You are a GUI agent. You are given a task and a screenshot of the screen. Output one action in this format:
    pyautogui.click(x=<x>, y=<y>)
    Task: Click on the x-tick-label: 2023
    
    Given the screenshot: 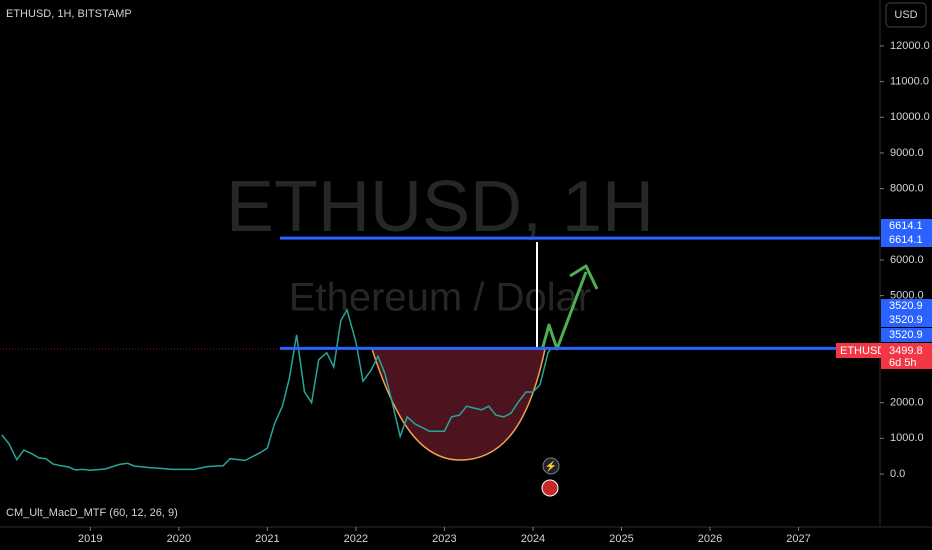 What is the action you would take?
    pyautogui.click(x=444, y=539)
    